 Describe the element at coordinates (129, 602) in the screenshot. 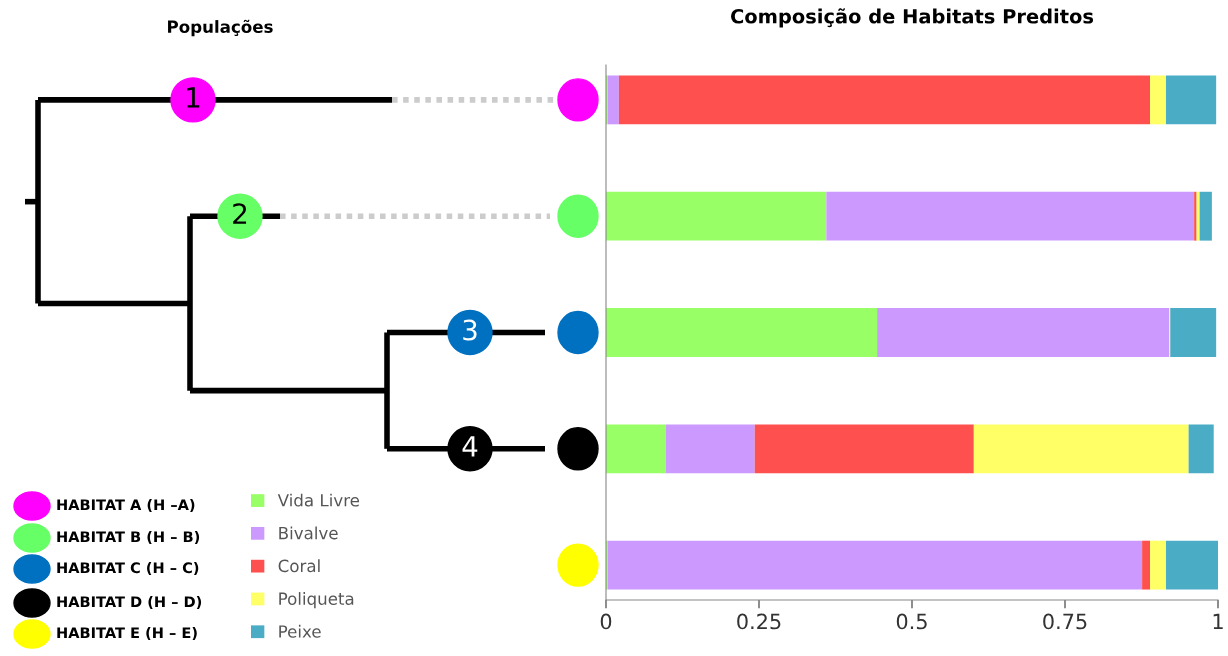

I see `text: HABITAT D (H – D)` at that location.